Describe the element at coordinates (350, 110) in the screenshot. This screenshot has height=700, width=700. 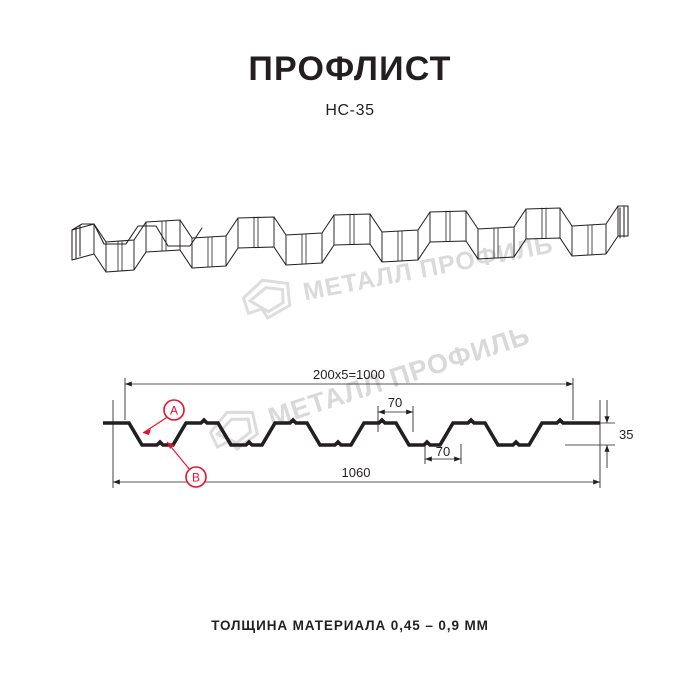
I see `product-model: НС-35` at that location.